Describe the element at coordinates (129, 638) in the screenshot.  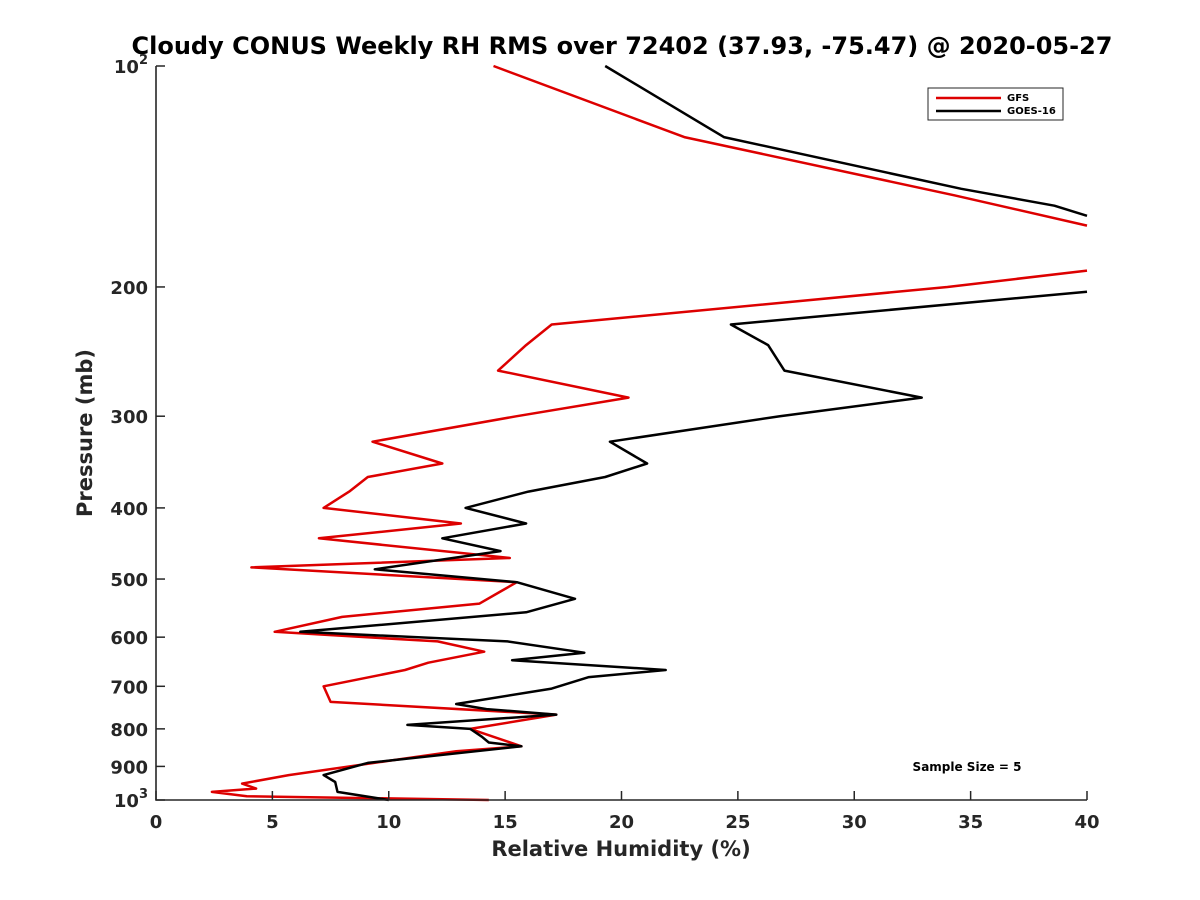
I see `y-tick-label: 600` at that location.